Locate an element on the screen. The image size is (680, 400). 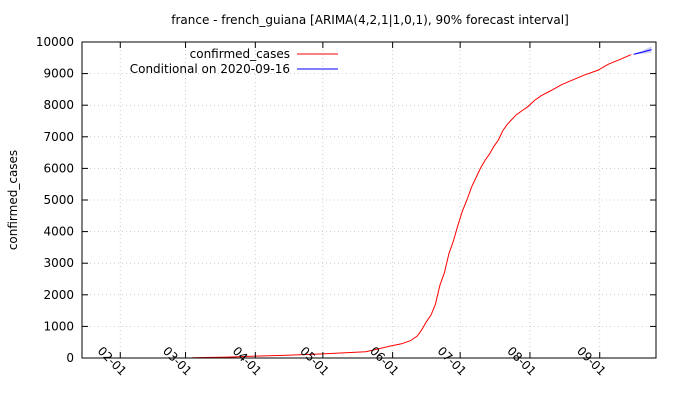
legend-label: Conditional on 2020-09-16 is located at coordinates (210, 69).